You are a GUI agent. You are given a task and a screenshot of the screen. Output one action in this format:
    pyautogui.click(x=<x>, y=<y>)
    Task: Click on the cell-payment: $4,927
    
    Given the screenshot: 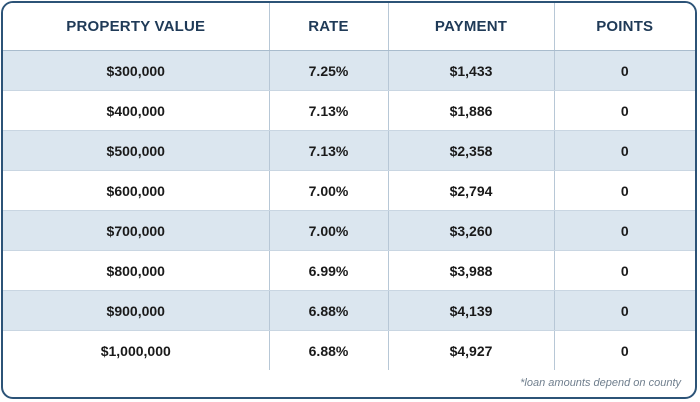 What is the action you would take?
    pyautogui.click(x=471, y=350)
    